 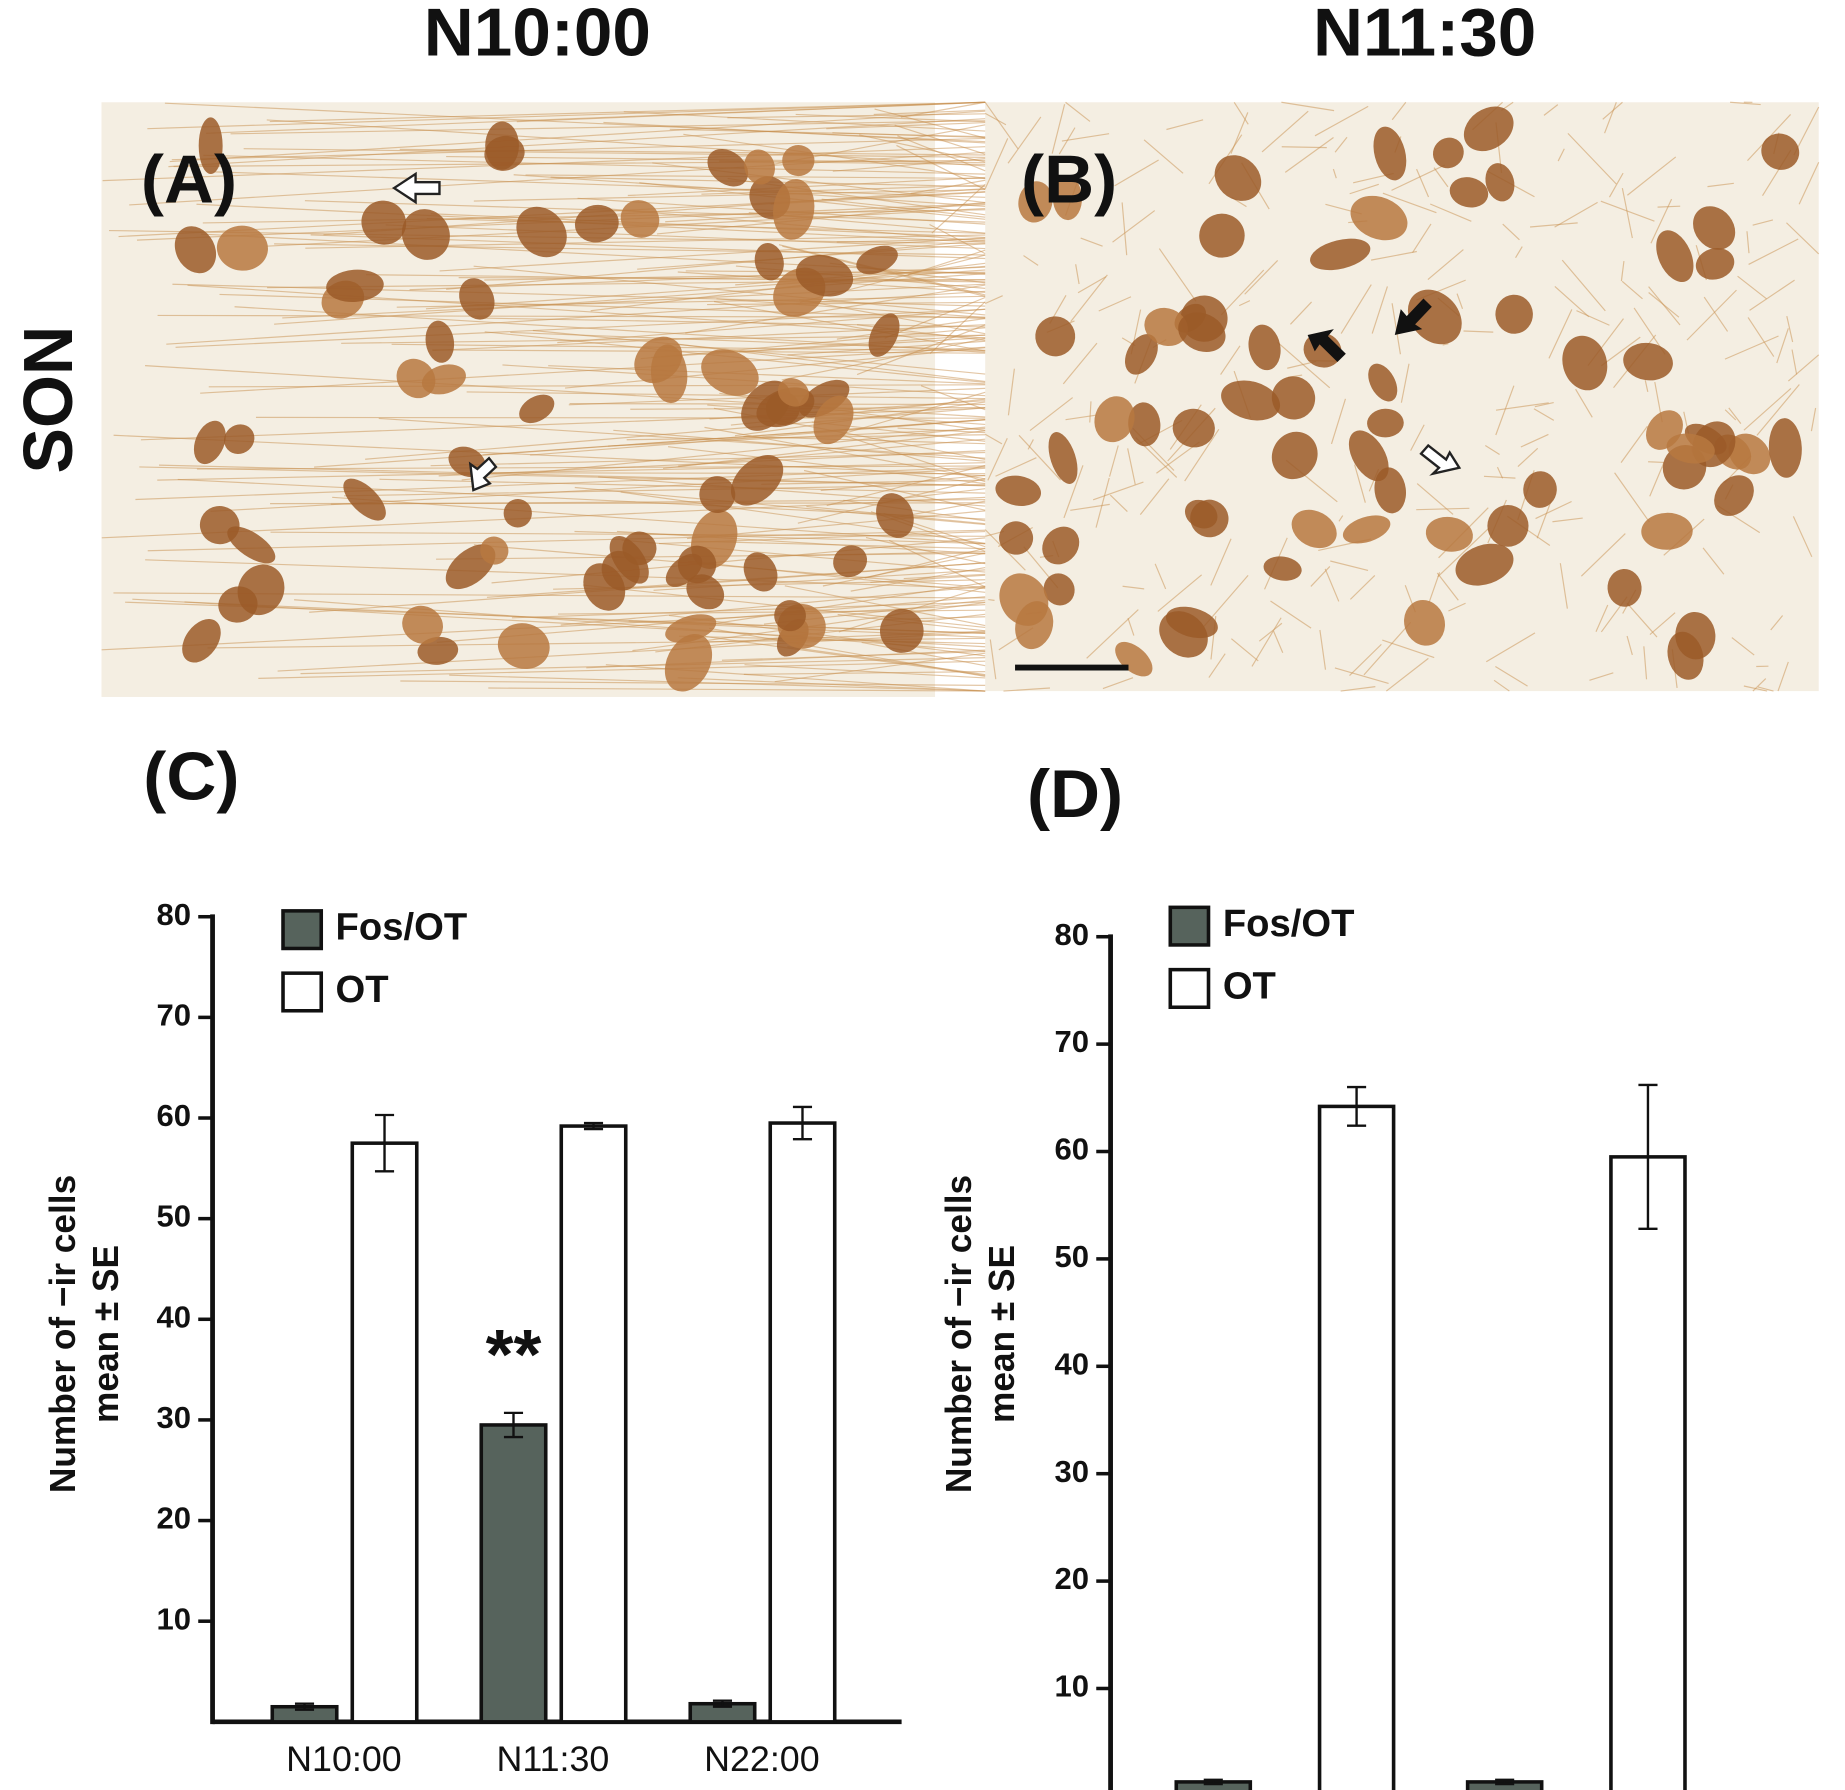 I want to click on panel-label: (A), so click(x=189, y=179).